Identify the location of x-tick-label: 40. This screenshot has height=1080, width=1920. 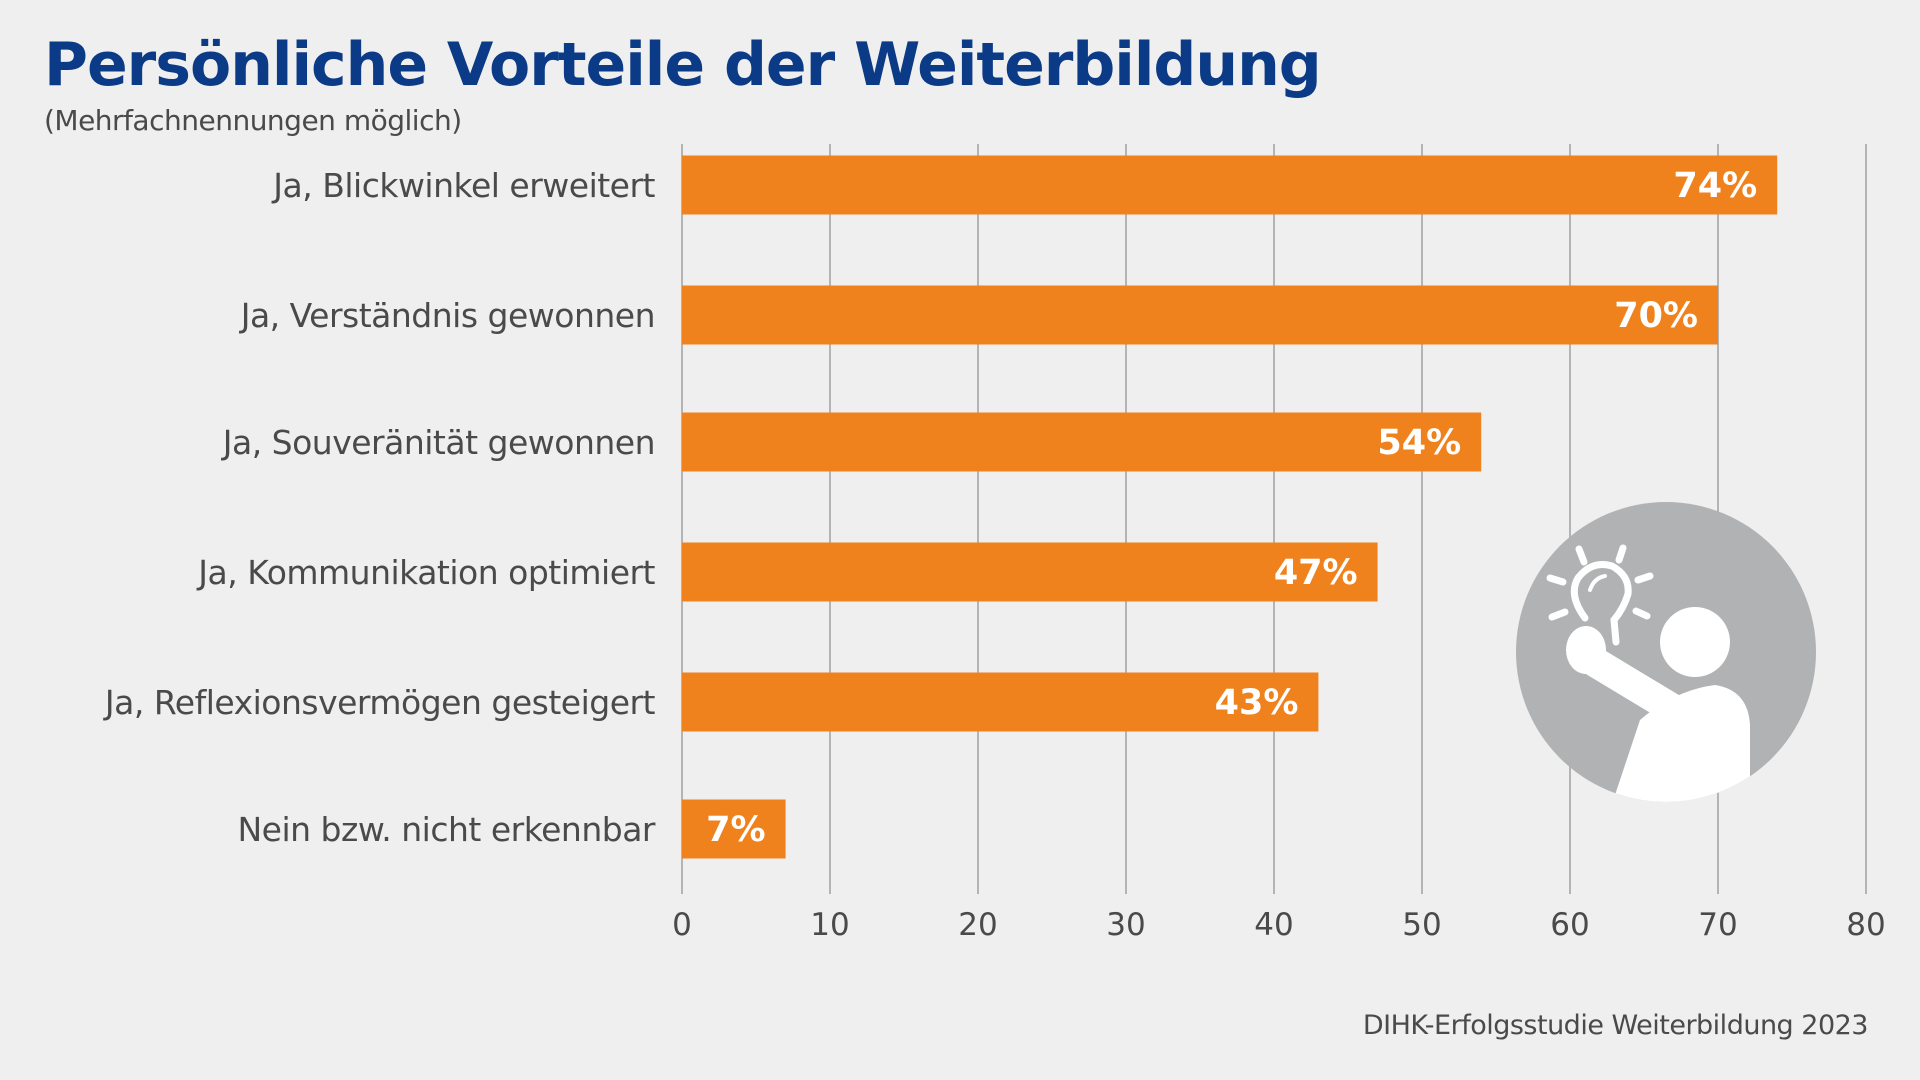
(1273, 925).